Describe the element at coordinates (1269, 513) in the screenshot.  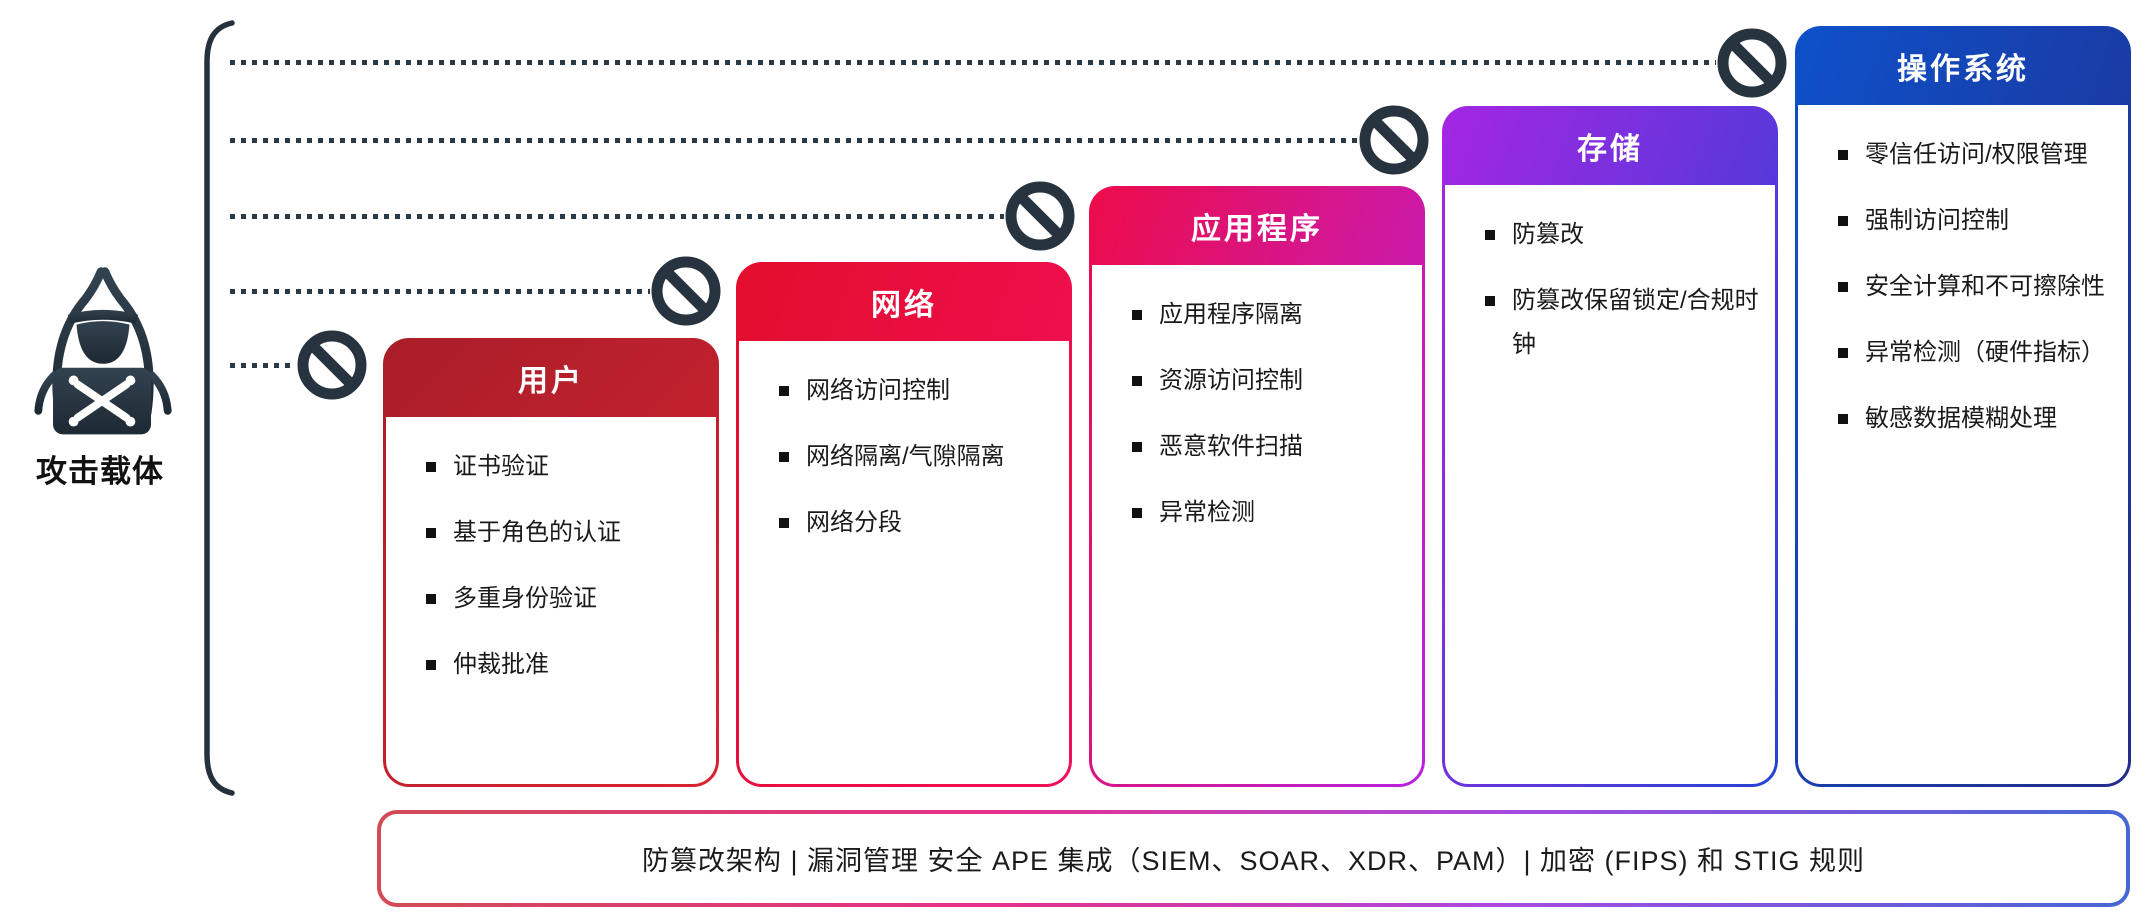
I see `list-item: 异常检测` at that location.